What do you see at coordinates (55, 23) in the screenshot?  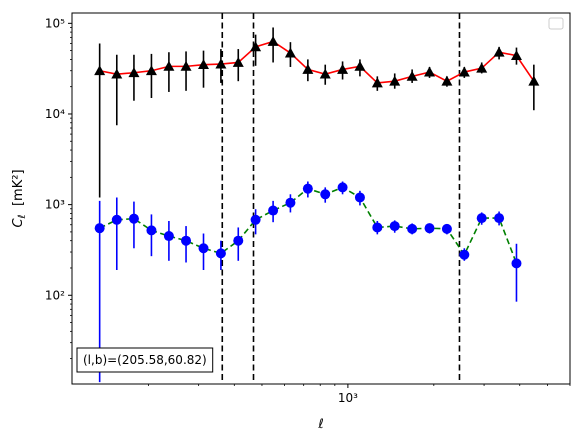 I see `y-tick-label: 10⁵` at bounding box center [55, 23].